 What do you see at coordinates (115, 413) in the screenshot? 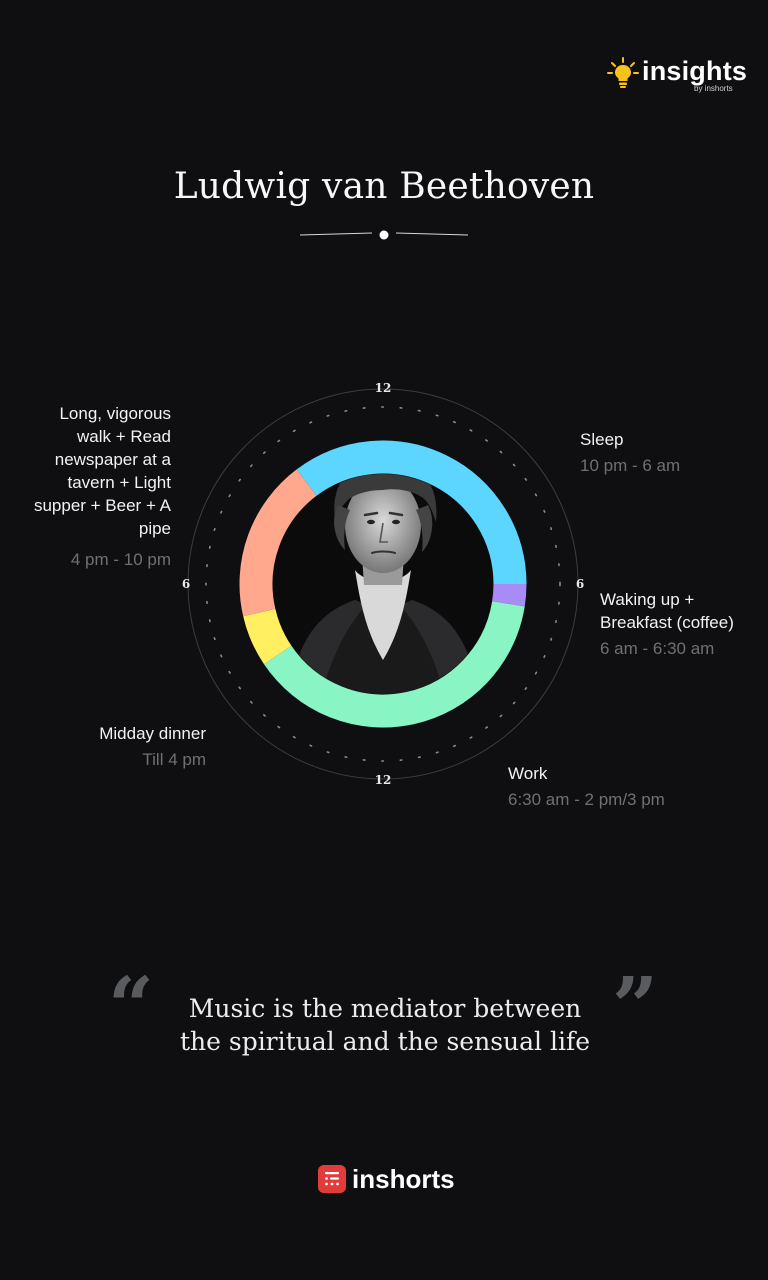
I see `activity-name-line: Long, vigorous` at bounding box center [115, 413].